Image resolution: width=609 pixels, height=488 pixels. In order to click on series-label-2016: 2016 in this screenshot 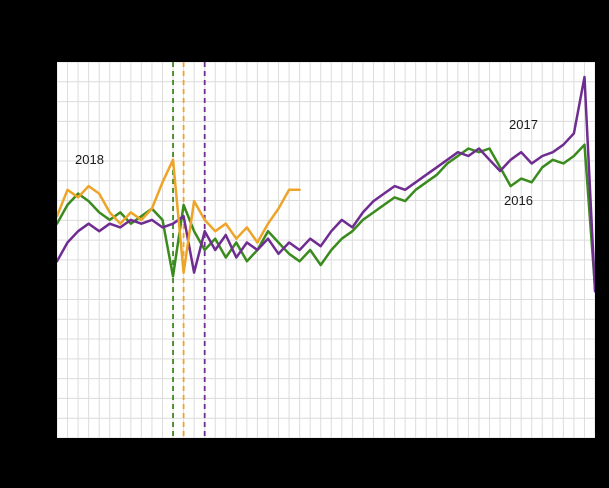, I will do `click(518, 200)`.